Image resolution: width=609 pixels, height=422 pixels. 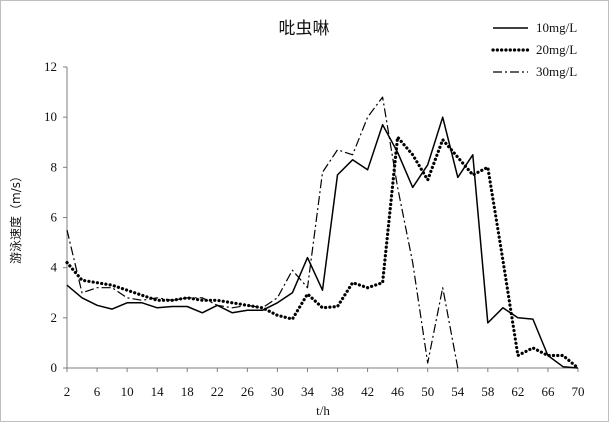 I want to click on y-tick-label: 4, so click(x=54, y=267).